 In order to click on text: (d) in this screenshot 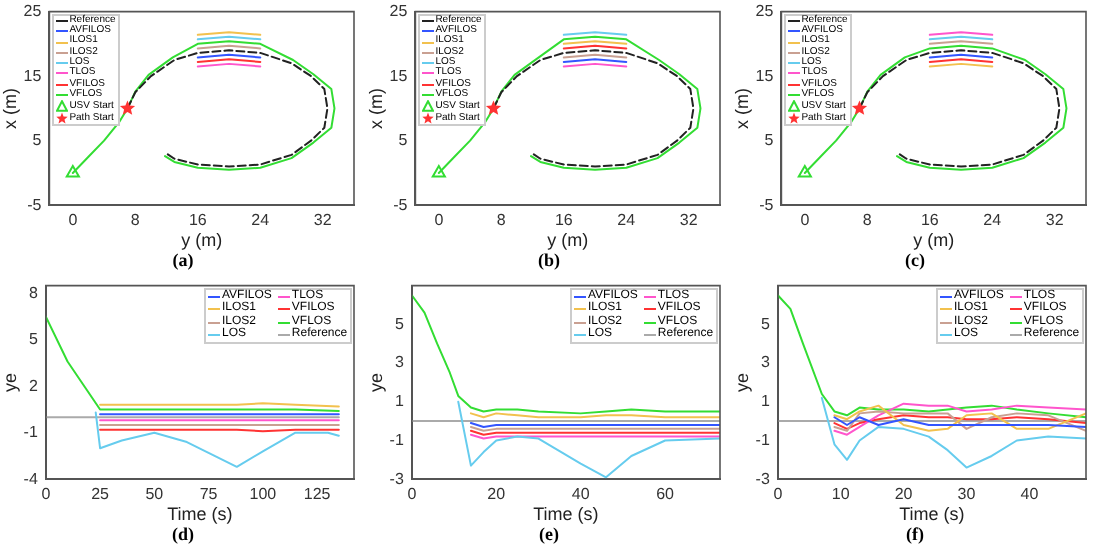, I will do `click(183, 534)`.